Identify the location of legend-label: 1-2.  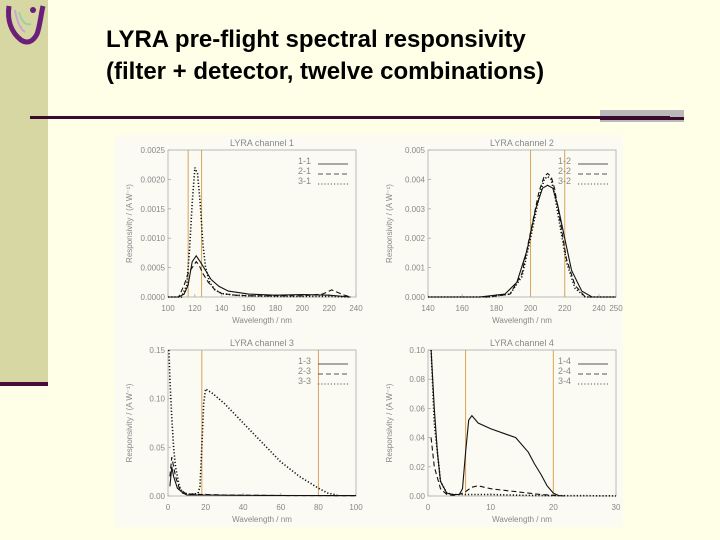
(564, 161).